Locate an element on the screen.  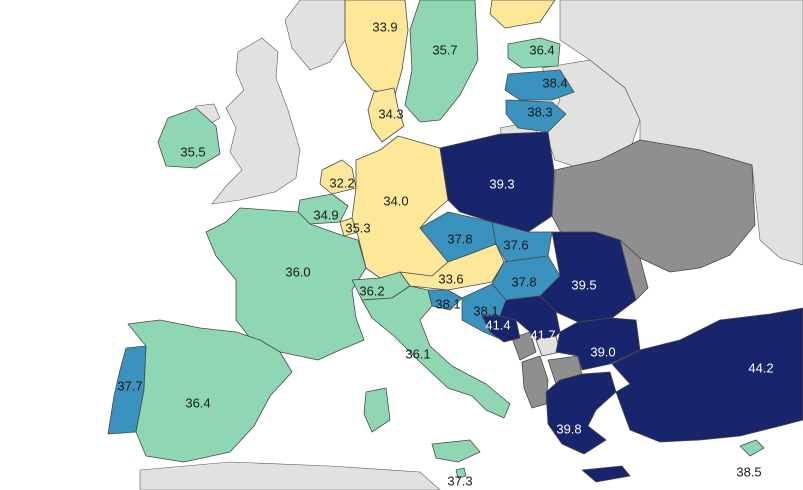
region-greece is located at coordinates (581, 413).